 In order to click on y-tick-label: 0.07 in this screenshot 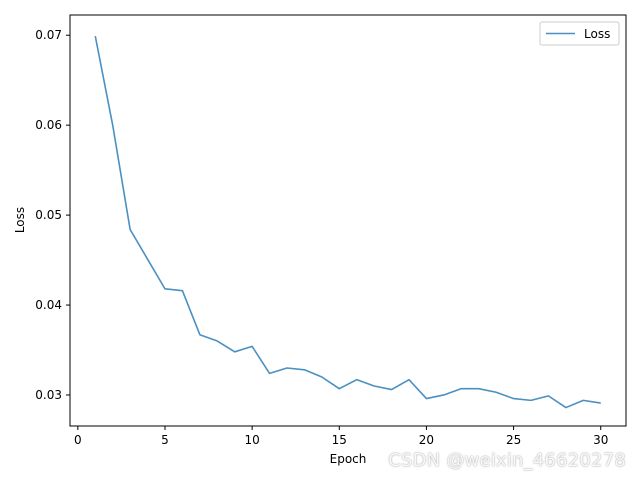, I will do `click(48, 35)`.